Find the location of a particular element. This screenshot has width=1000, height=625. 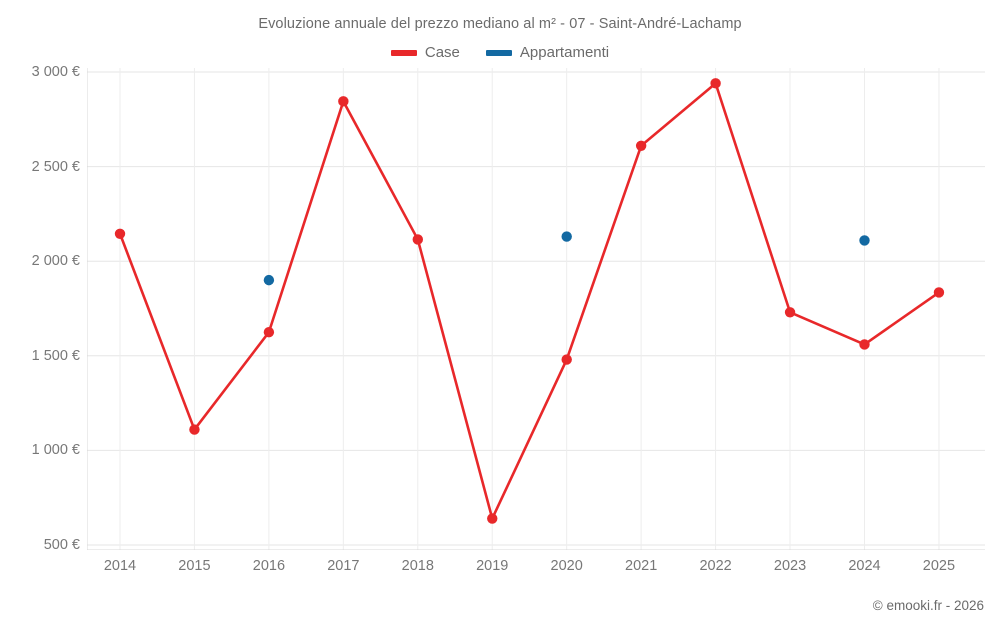

x-axis-tick-label: 2025 is located at coordinates (939, 566).